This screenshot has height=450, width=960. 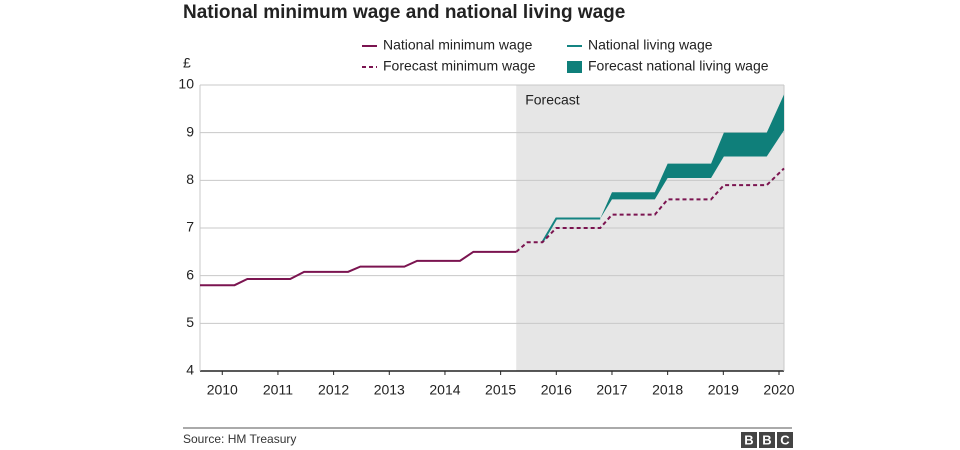 I want to click on x-tick-label: 2014, so click(x=444, y=390).